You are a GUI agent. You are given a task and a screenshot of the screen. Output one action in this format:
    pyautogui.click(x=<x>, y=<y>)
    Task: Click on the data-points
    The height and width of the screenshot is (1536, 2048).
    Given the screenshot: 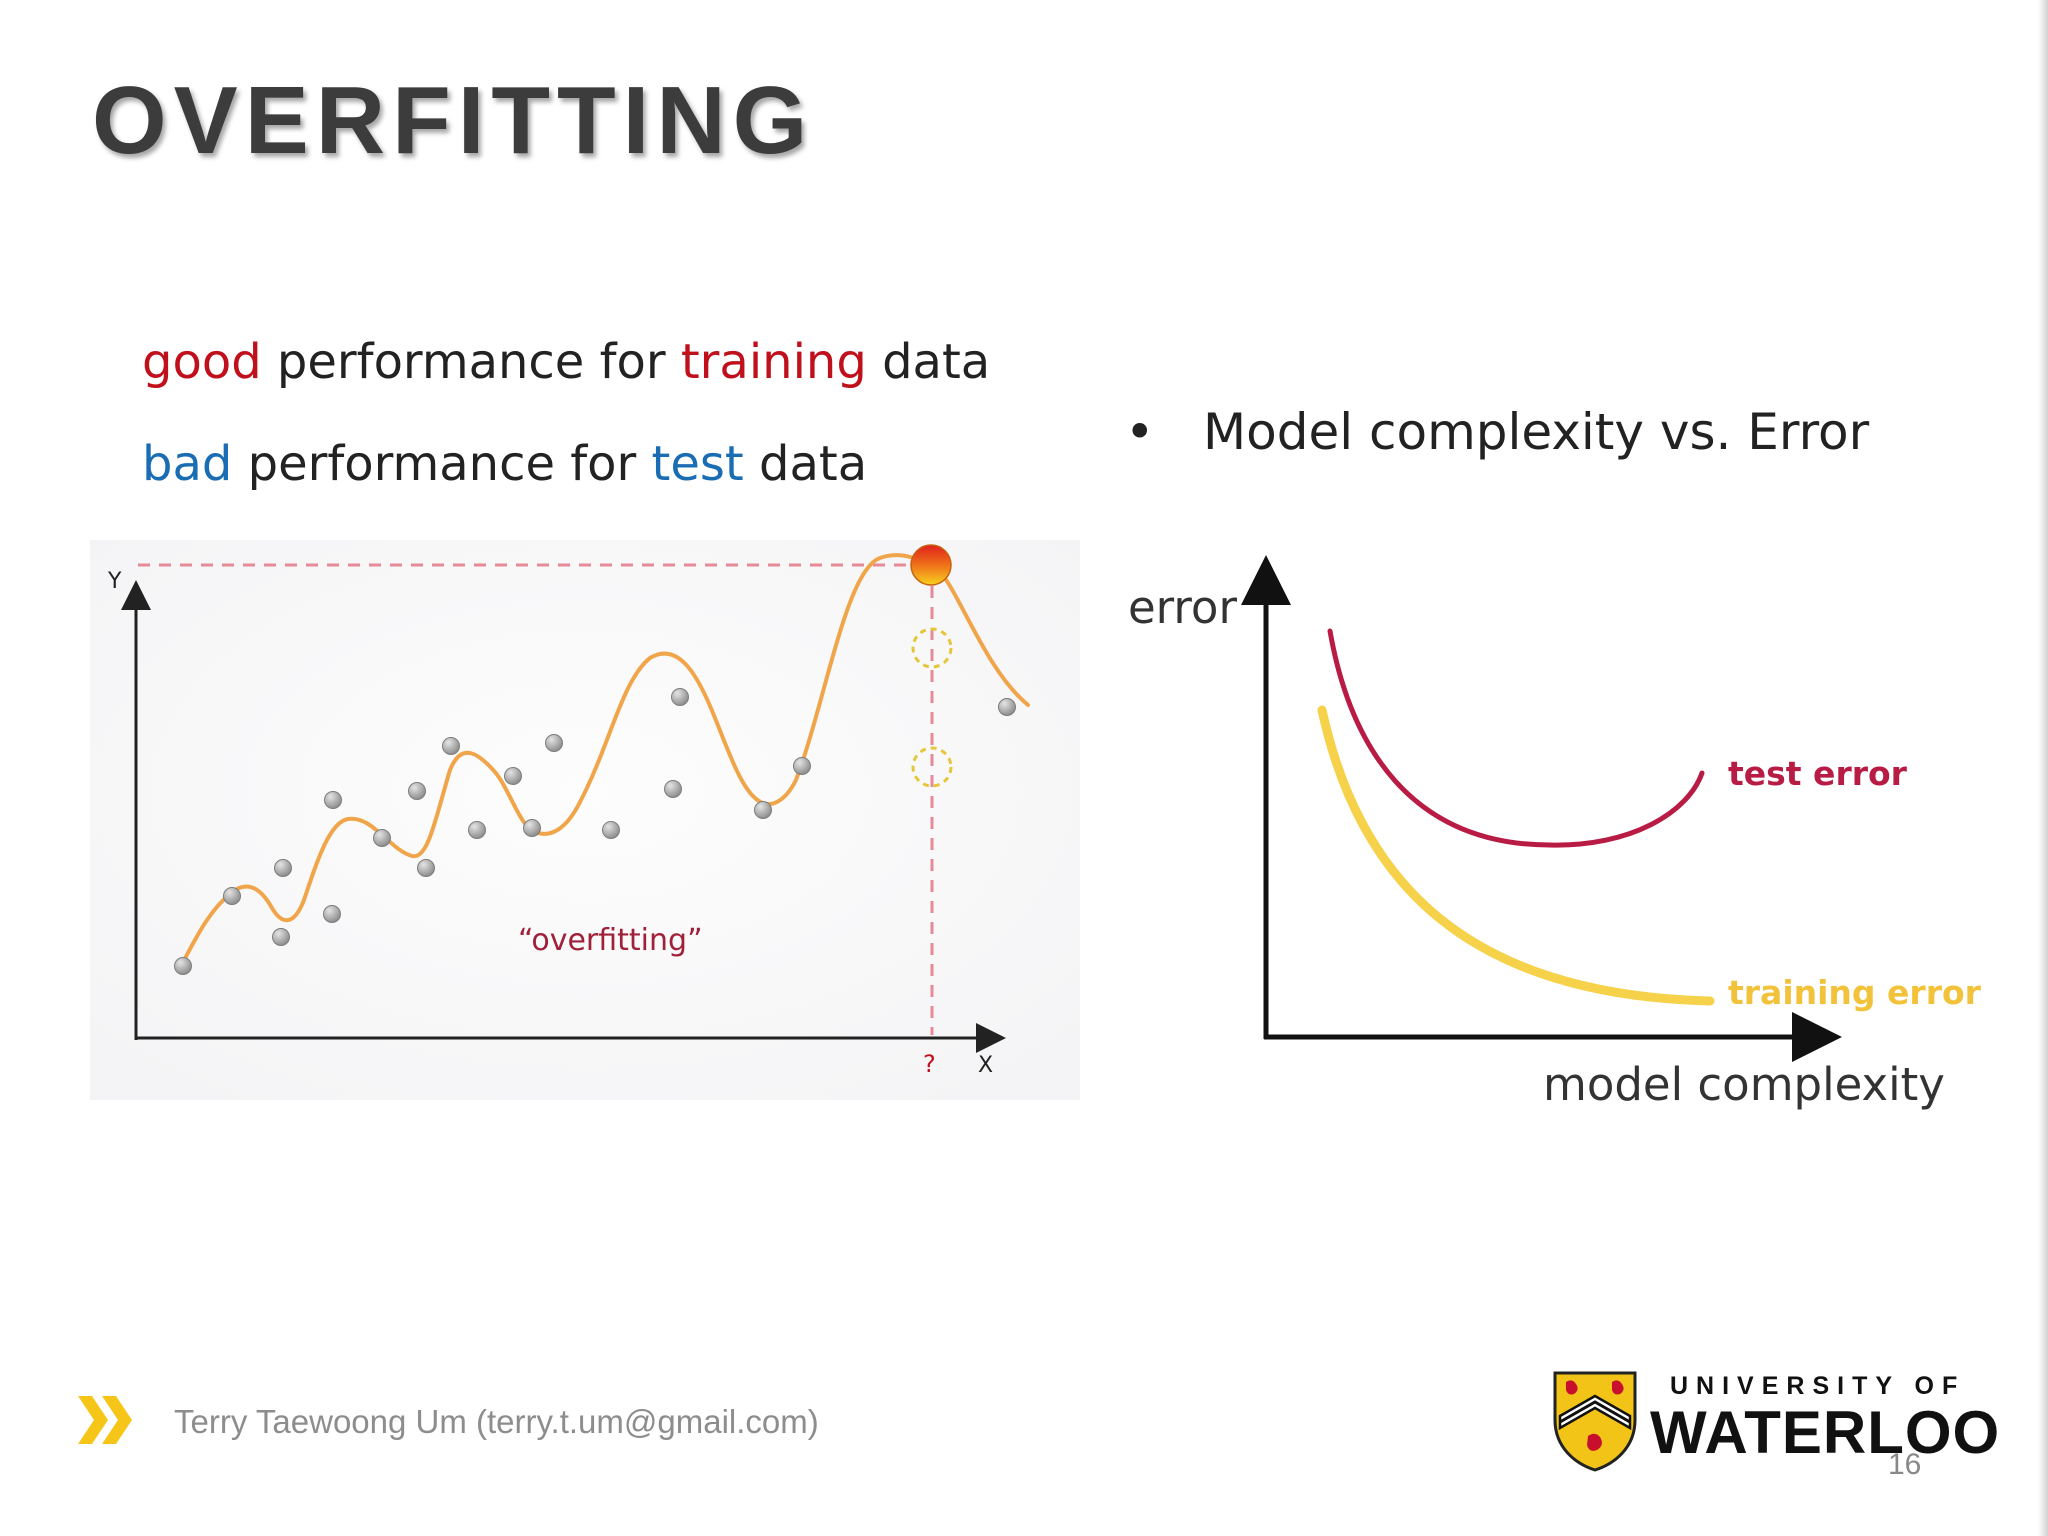 What is the action you would take?
    pyautogui.click(x=595, y=831)
    